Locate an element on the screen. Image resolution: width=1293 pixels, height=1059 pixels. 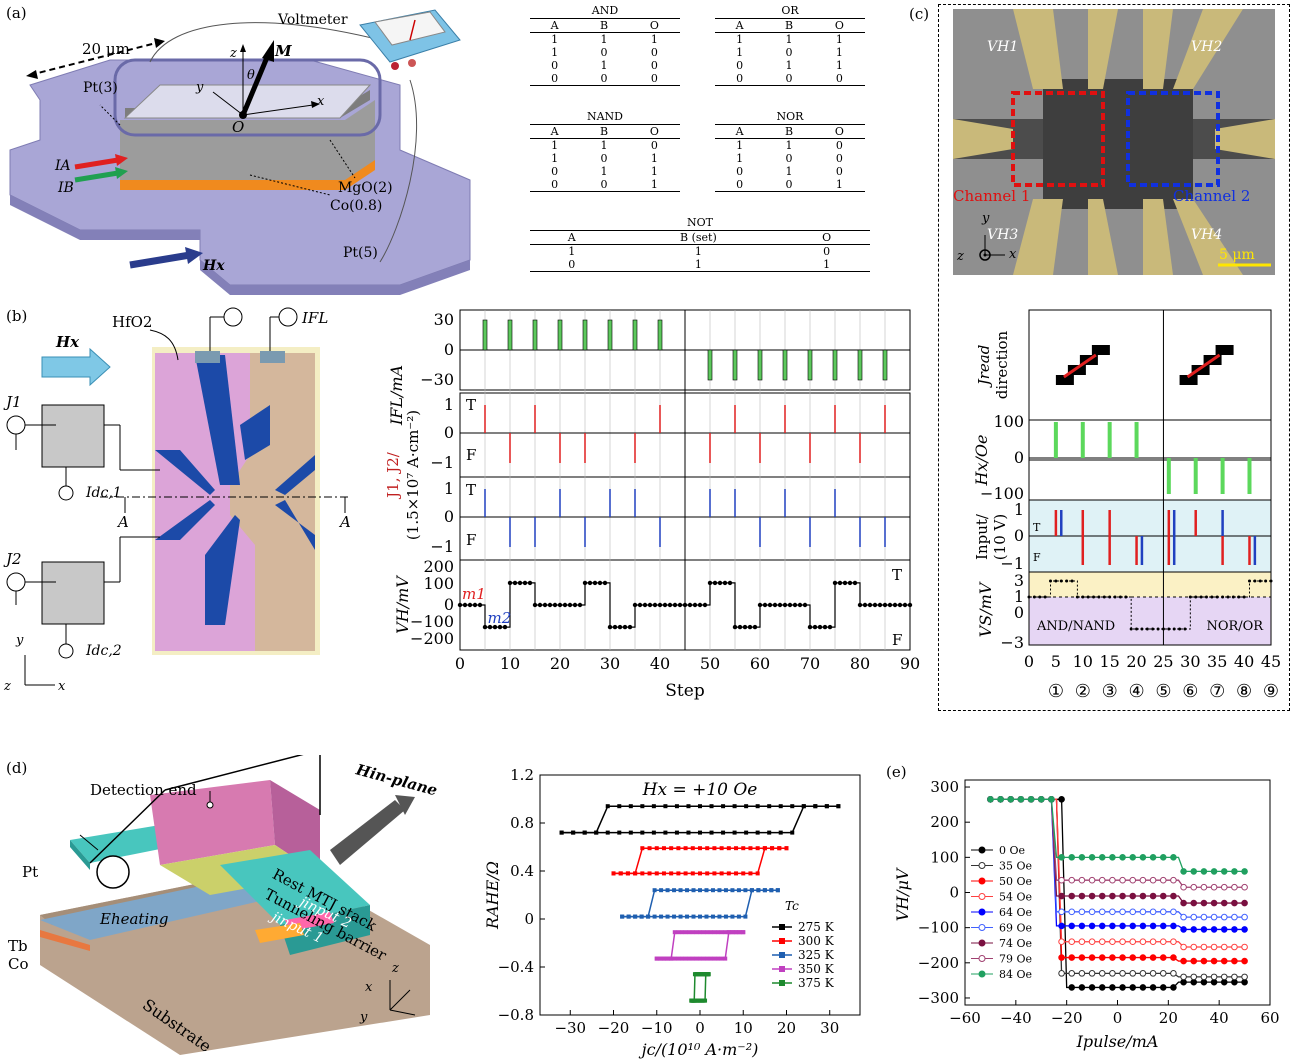
legend-label: 275 K is located at coordinates (816, 927).